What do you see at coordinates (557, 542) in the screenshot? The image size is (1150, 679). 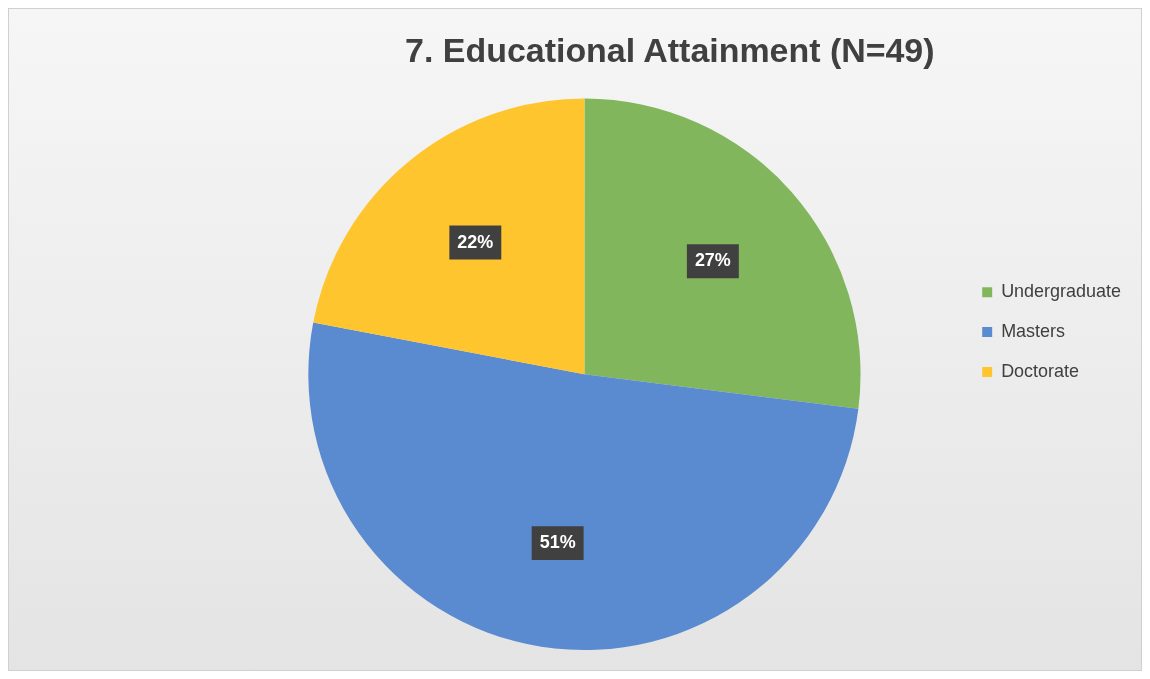 I see `data-label: 51%` at bounding box center [557, 542].